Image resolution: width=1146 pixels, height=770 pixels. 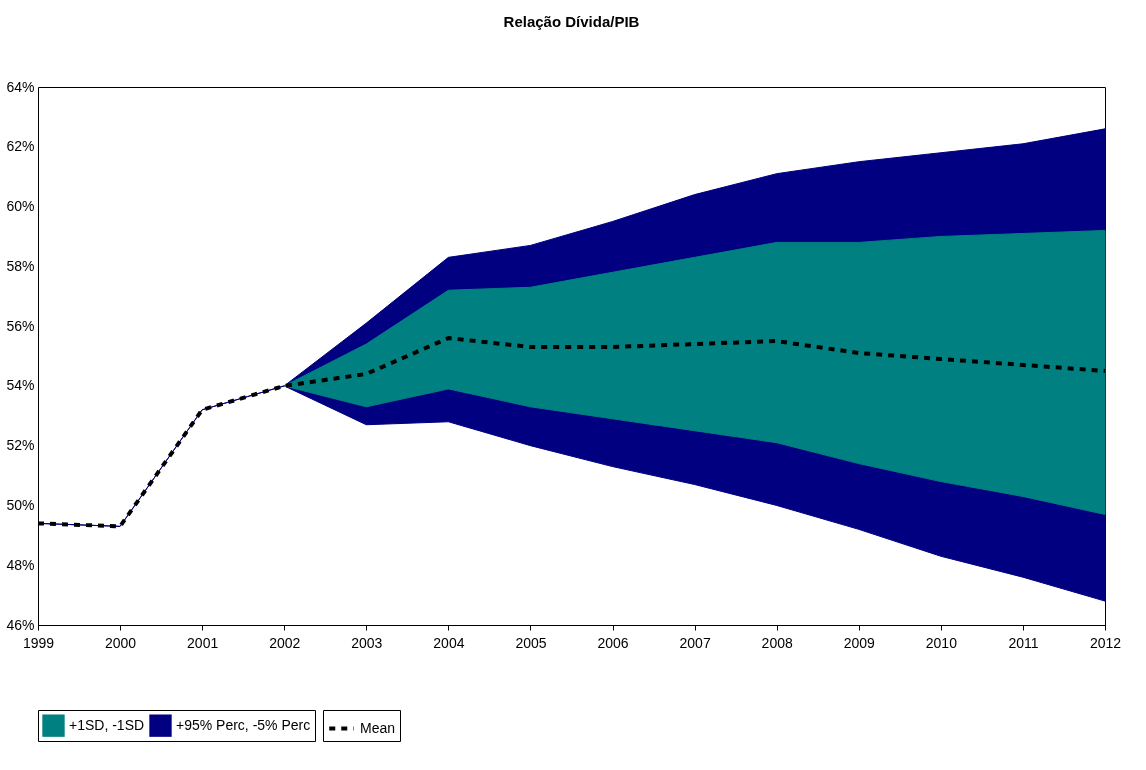 I want to click on y-tick-label: 50%, so click(x=20, y=504).